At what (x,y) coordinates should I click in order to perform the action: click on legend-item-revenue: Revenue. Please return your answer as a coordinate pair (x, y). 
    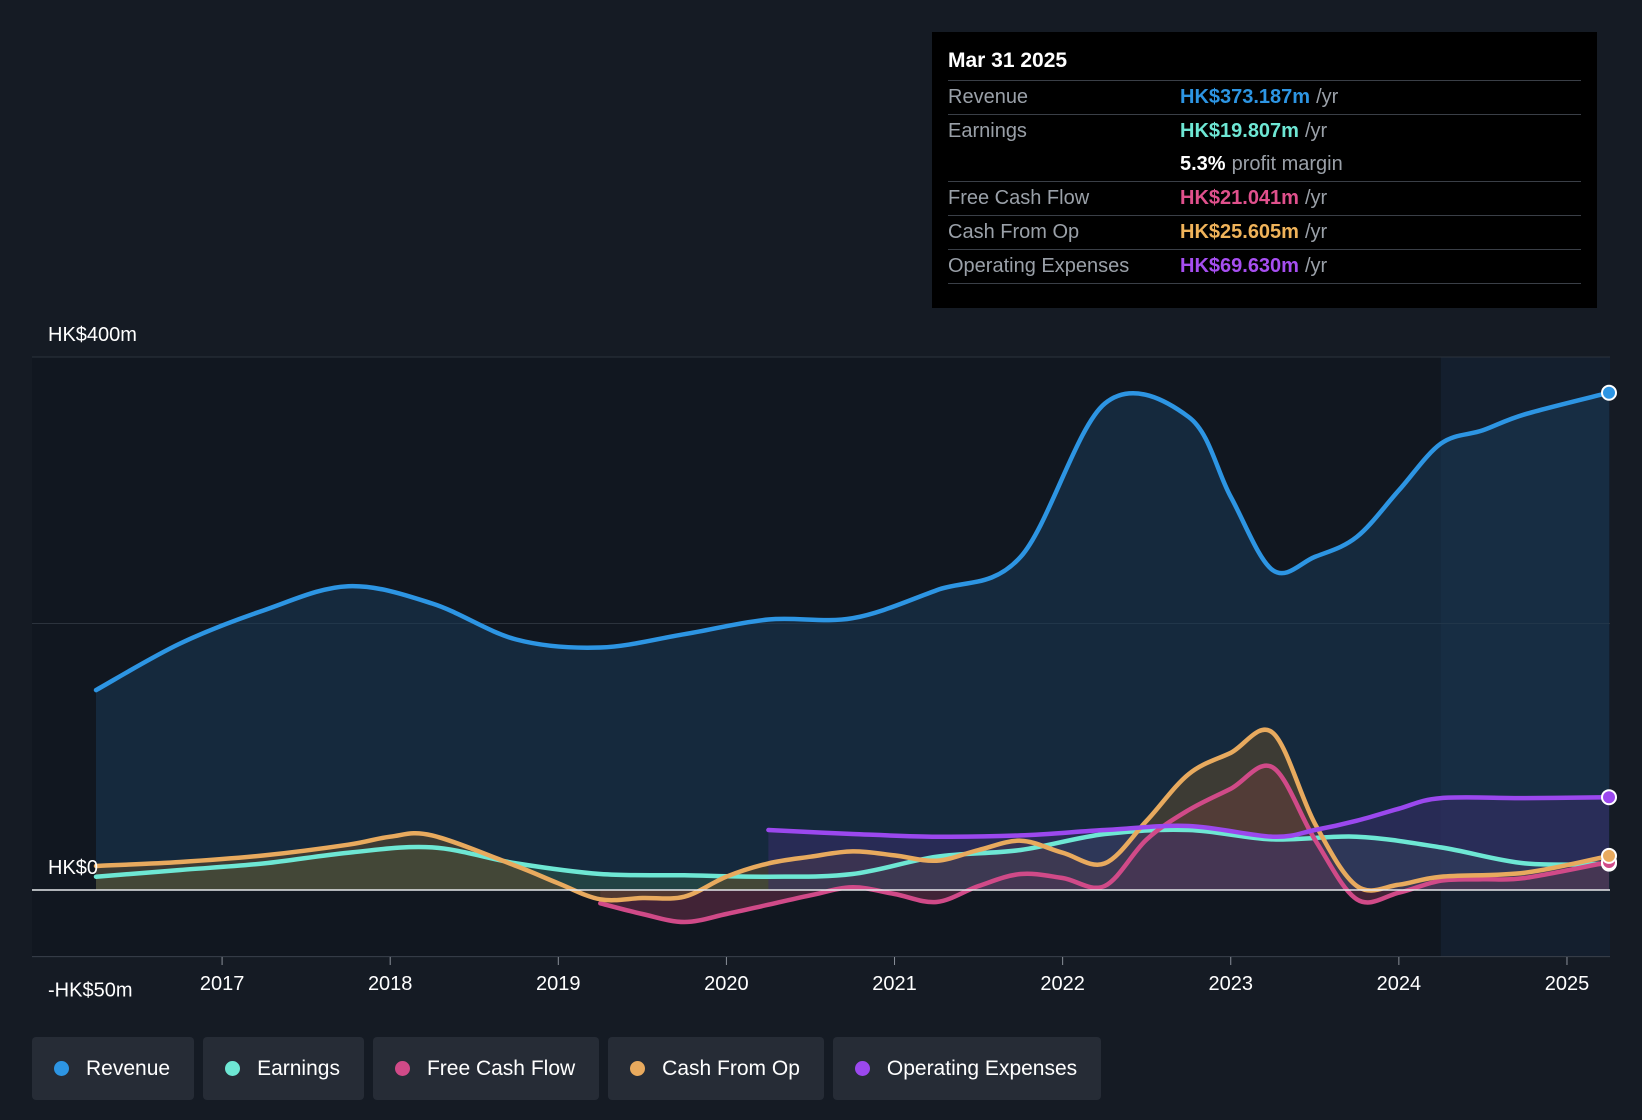
    Looking at the image, I should click on (113, 1068).